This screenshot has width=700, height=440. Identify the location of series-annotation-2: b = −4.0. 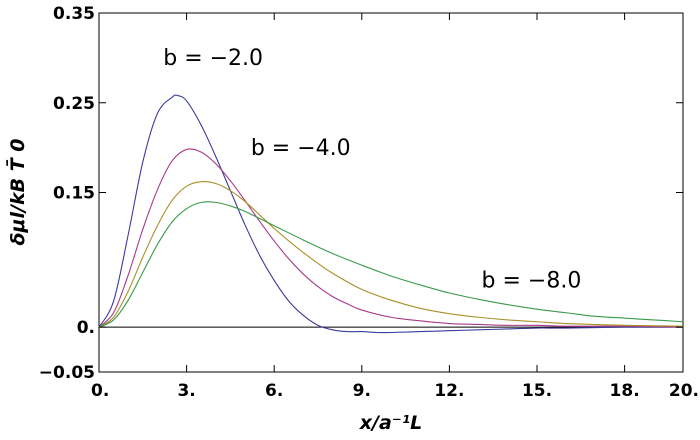
(301, 148).